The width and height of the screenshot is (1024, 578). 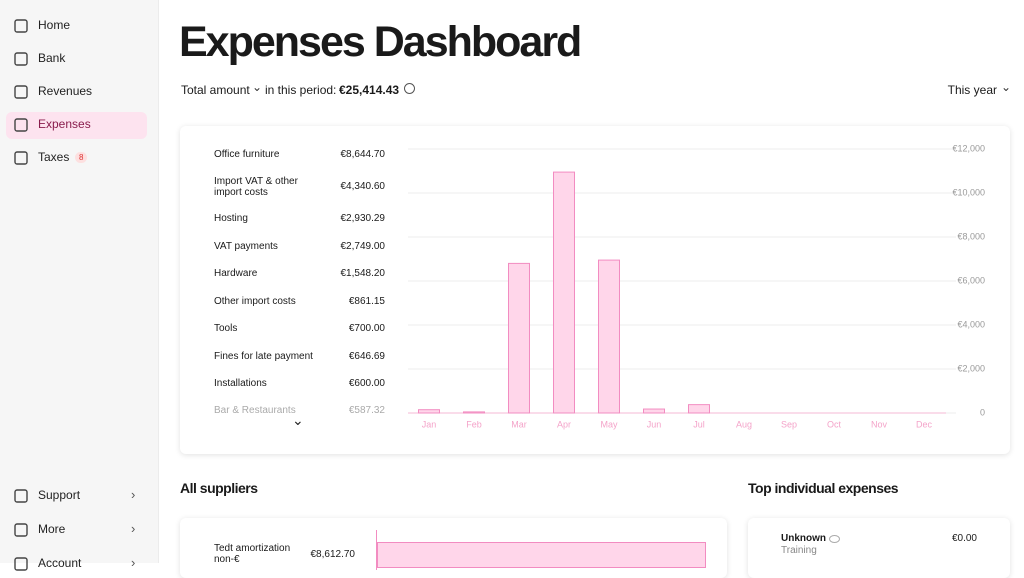 What do you see at coordinates (834, 424) in the screenshot?
I see `x-tick-label: Oct` at bounding box center [834, 424].